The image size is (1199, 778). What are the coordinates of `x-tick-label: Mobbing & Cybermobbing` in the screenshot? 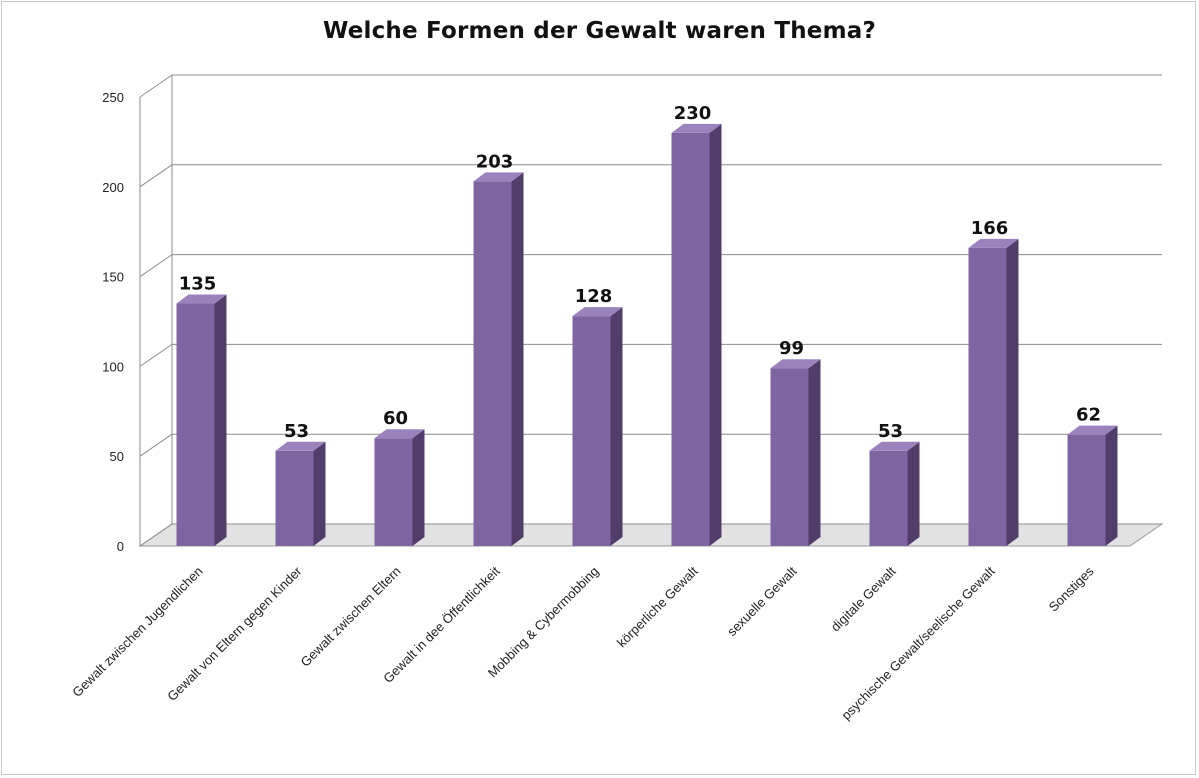 It's located at (543, 622).